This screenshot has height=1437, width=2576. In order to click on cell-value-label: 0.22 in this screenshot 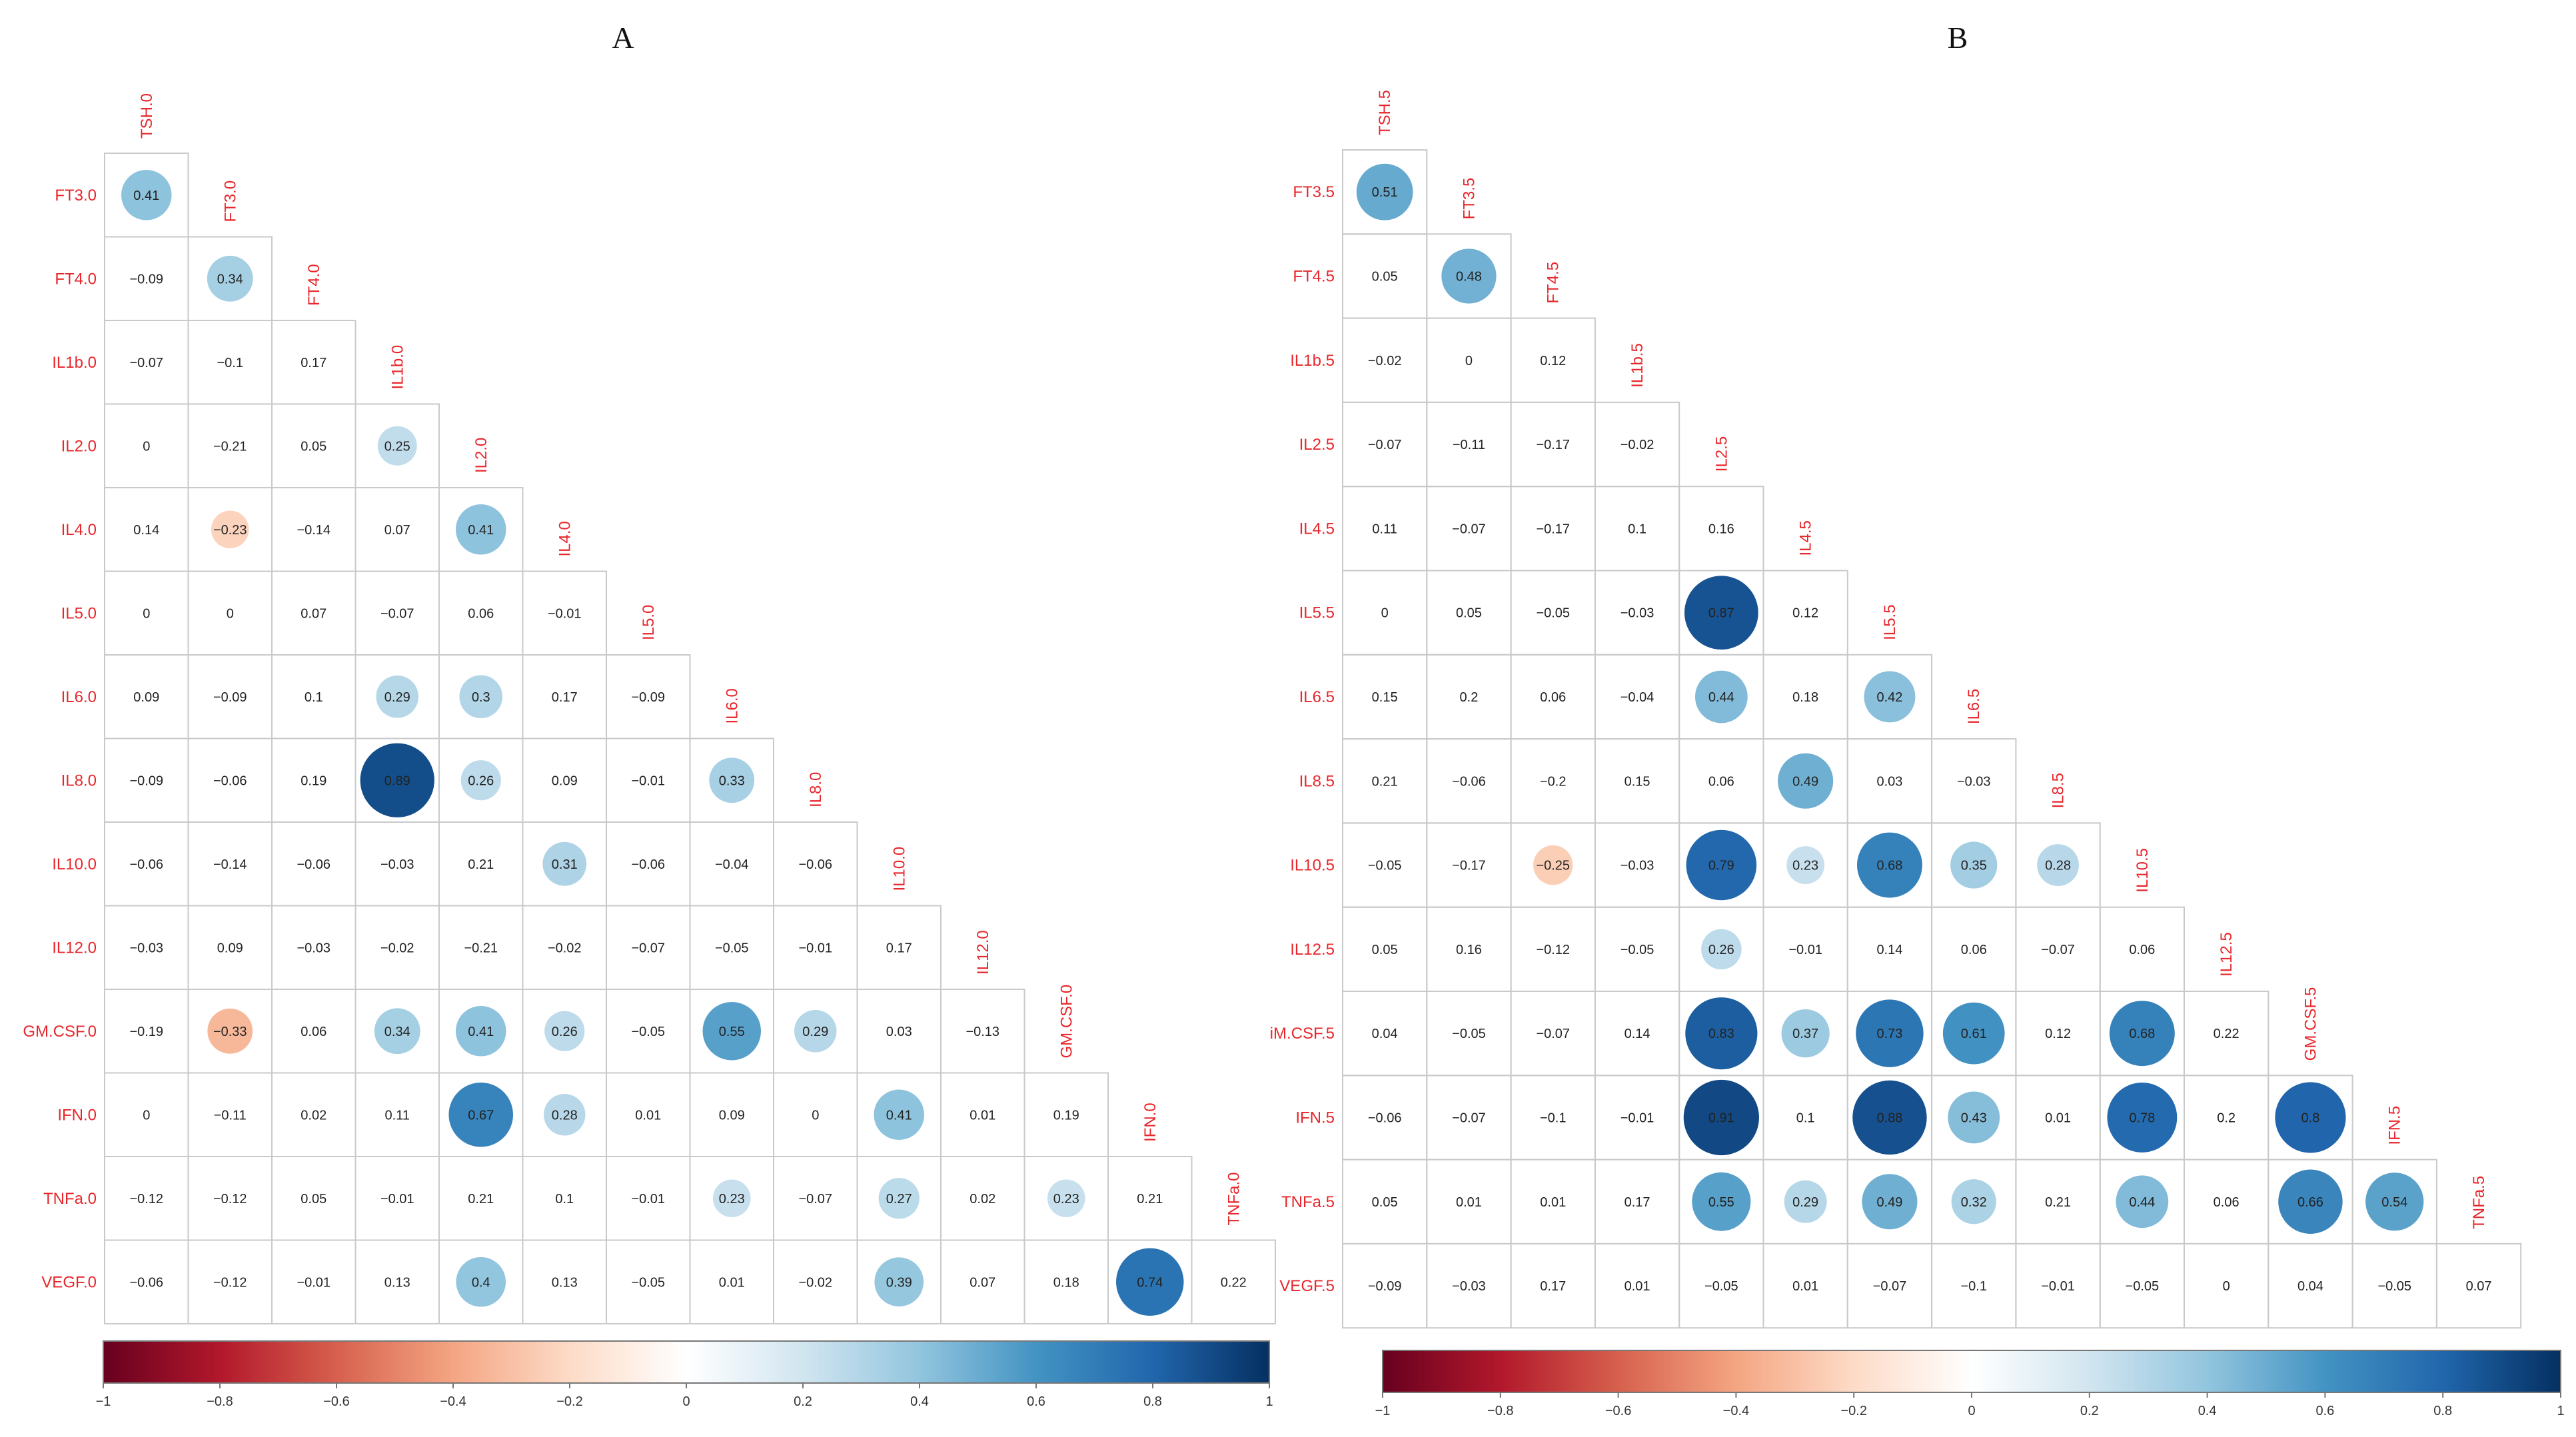, I will do `click(2227, 1034)`.